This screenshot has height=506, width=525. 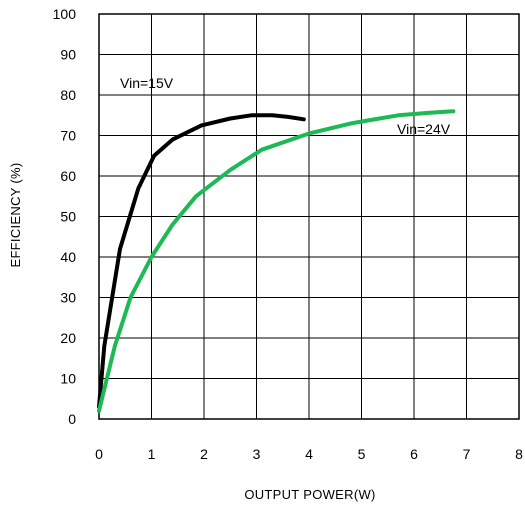 What do you see at coordinates (99, 454) in the screenshot?
I see `x-tick-label: 0` at bounding box center [99, 454].